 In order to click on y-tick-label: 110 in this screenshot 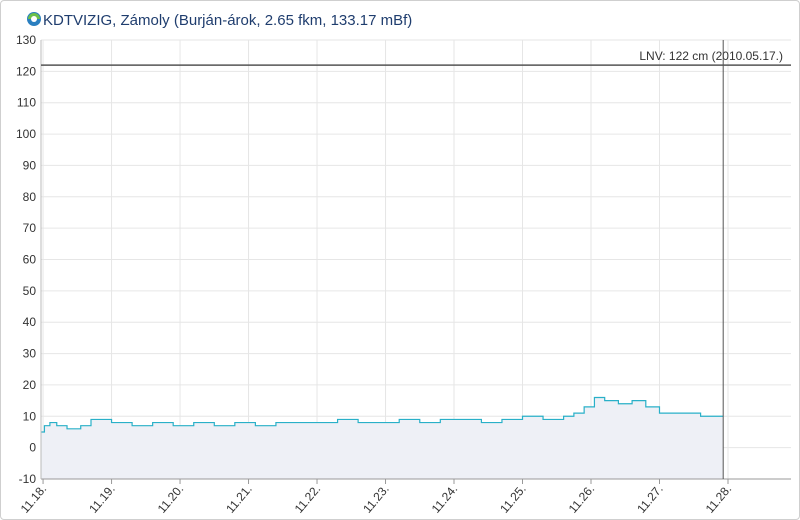, I will do `click(26, 103)`.